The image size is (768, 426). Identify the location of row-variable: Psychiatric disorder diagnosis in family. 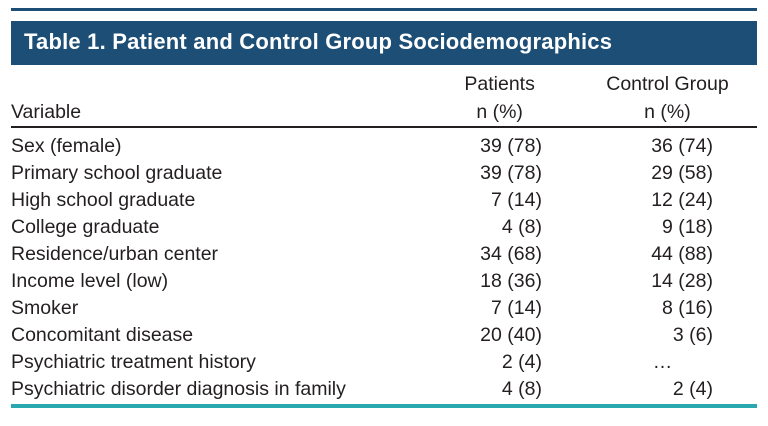
(178, 389).